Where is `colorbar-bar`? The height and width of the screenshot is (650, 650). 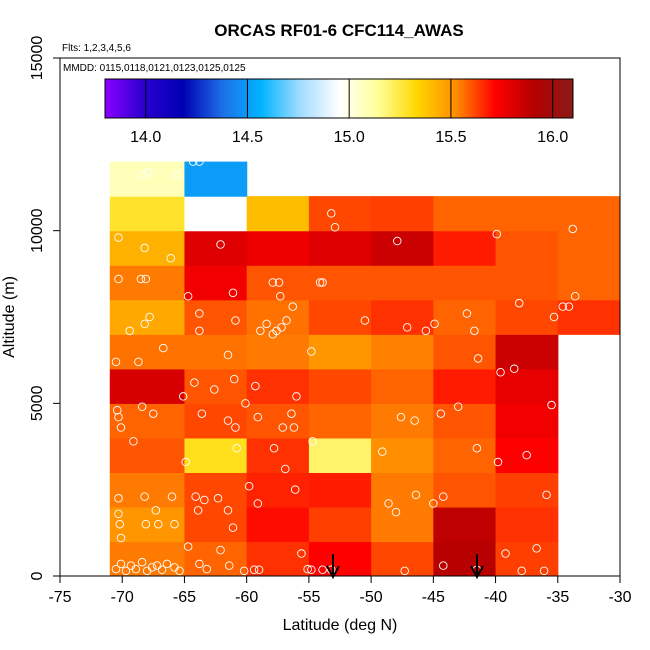
colorbar-bar is located at coordinates (339, 98).